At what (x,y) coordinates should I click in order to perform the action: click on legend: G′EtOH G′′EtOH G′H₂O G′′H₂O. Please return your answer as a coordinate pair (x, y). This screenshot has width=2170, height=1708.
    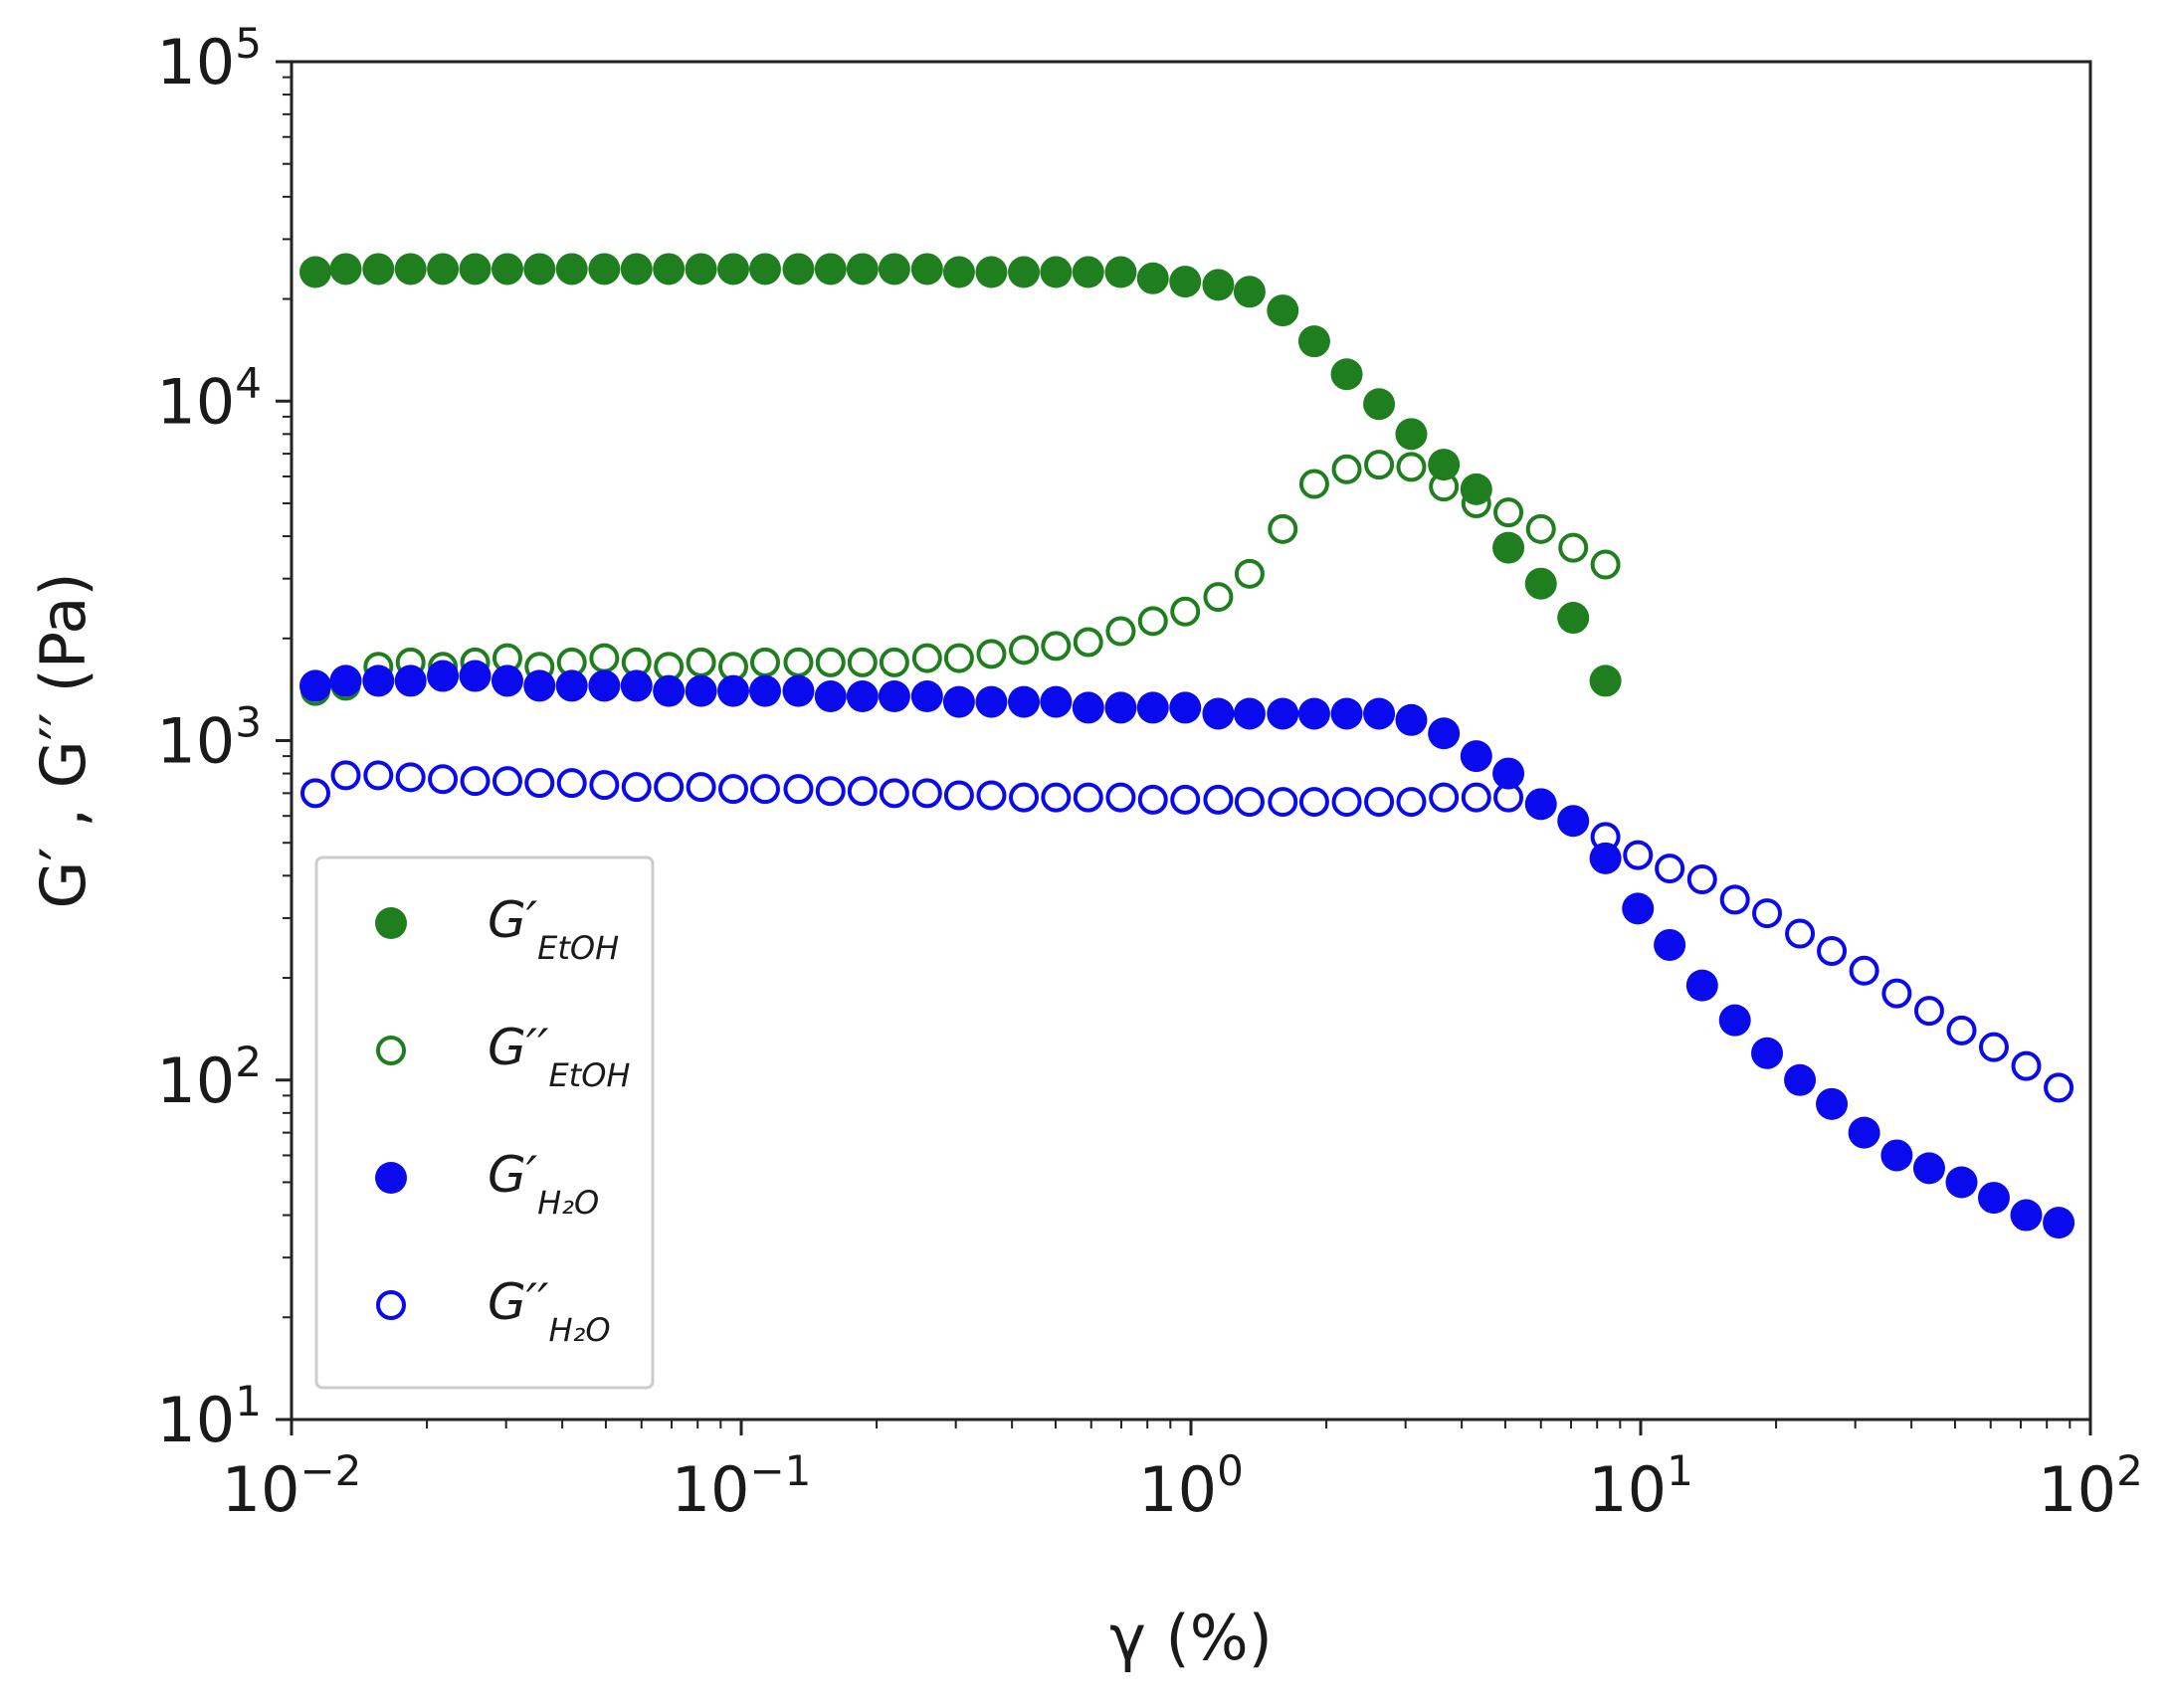
    Looking at the image, I should click on (484, 1122).